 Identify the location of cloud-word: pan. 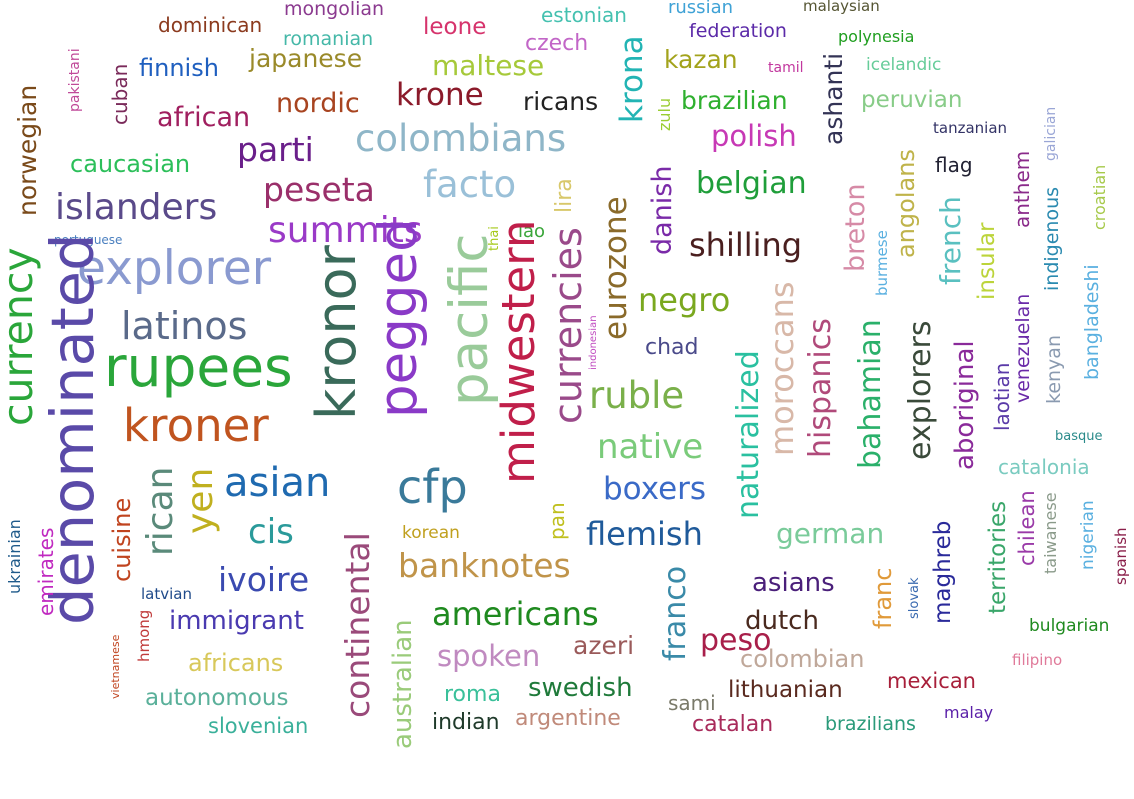
(557, 521).